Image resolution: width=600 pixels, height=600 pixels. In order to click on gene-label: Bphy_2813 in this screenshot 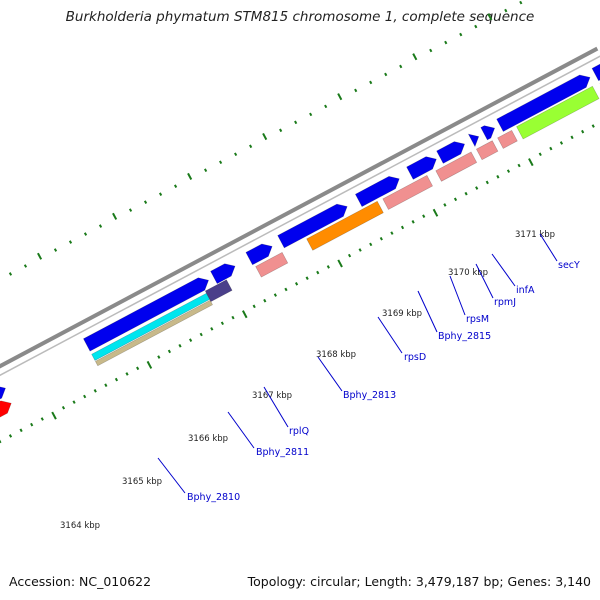, I will do `click(369, 395)`.